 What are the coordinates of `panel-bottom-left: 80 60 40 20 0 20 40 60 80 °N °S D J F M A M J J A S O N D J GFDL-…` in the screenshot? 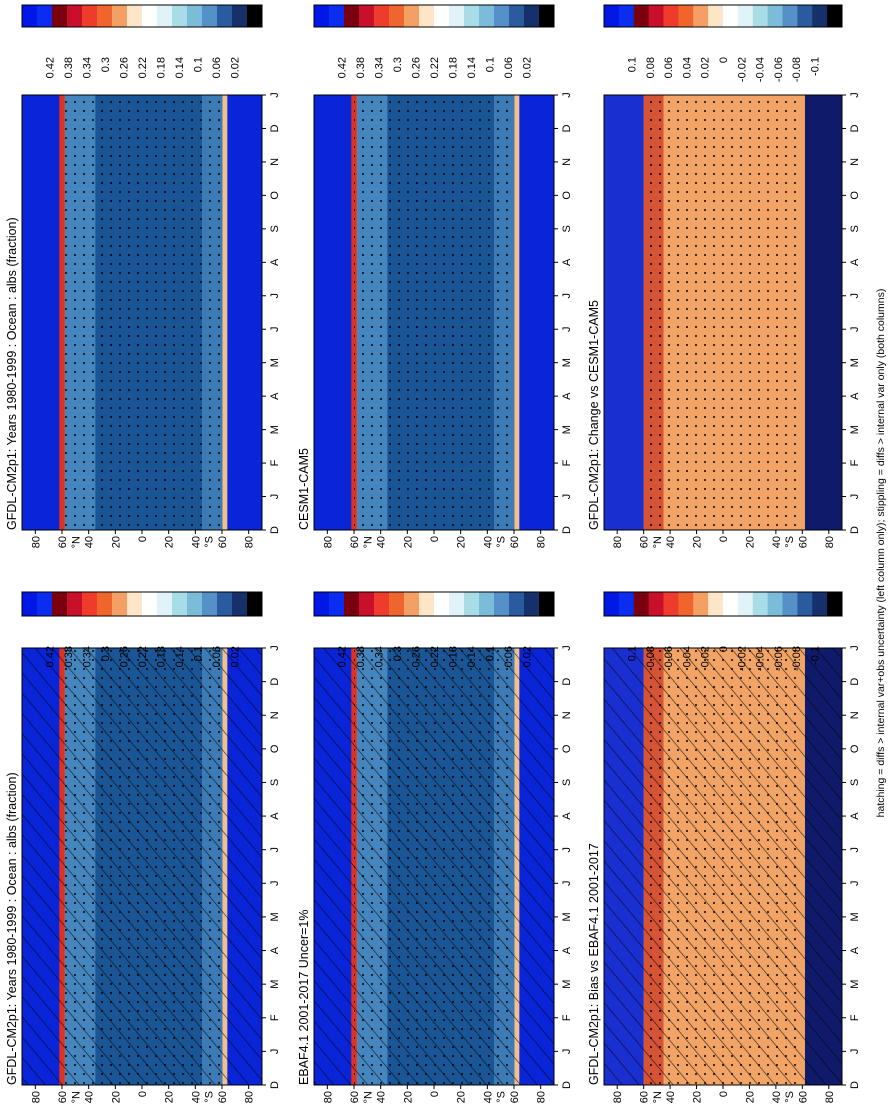 It's located at (724, 847).